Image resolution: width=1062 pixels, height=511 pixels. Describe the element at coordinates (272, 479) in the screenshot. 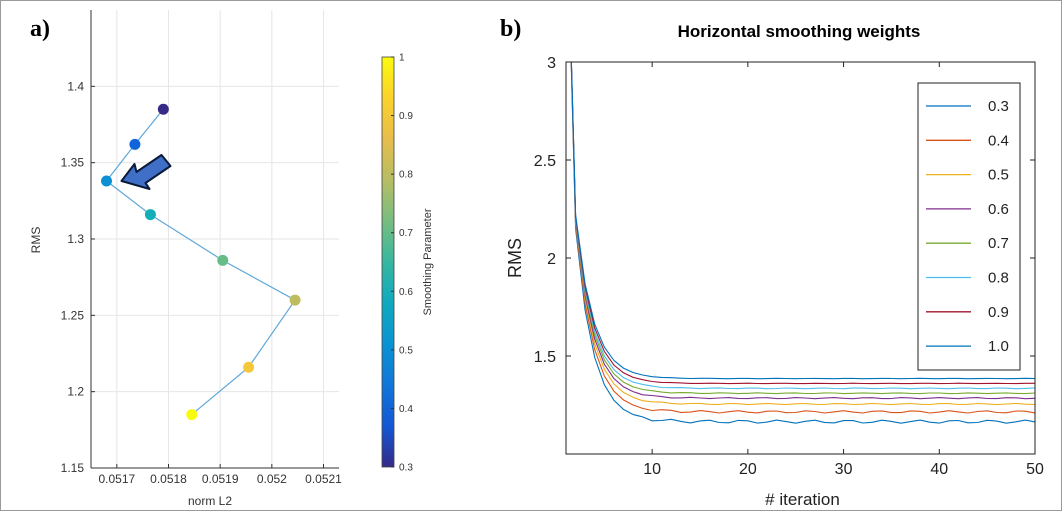

I see `x-tick-label: 0.052` at that location.